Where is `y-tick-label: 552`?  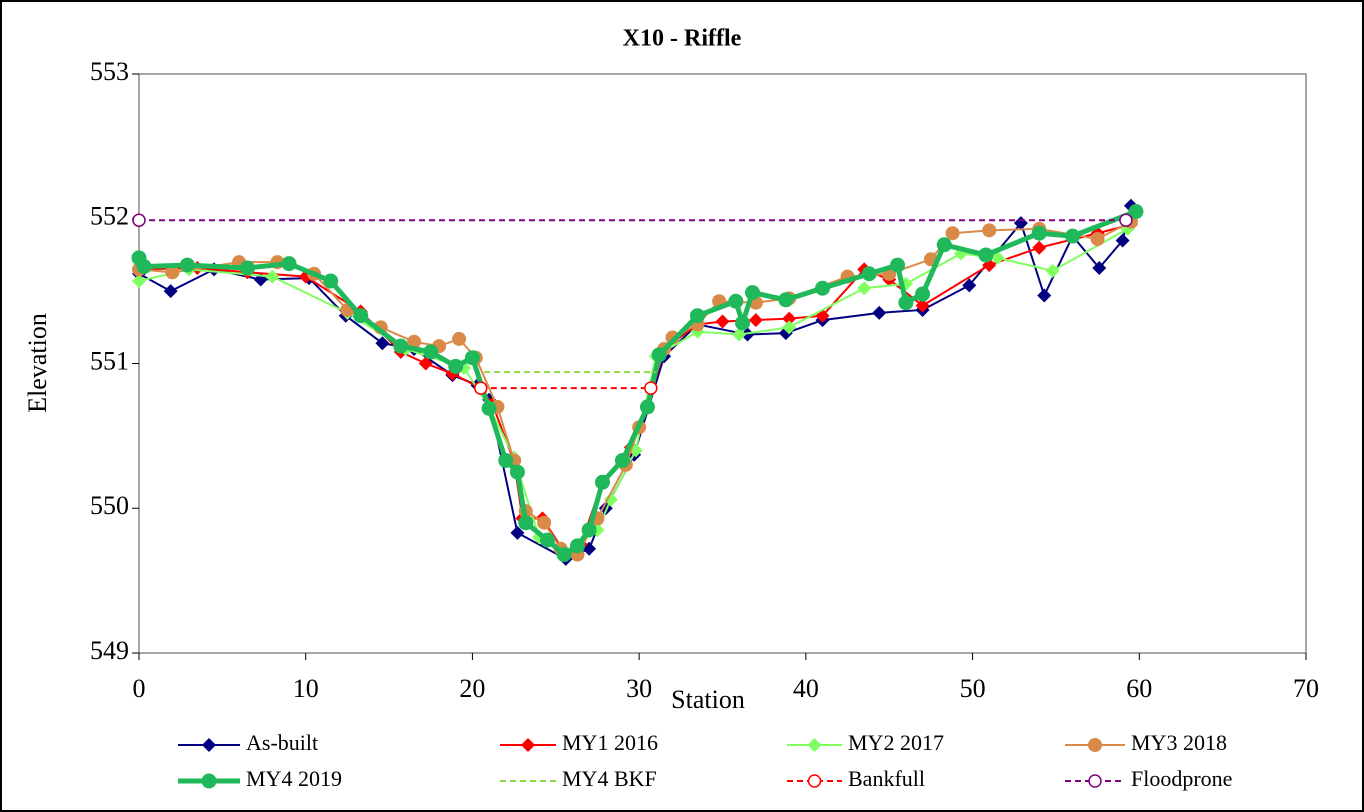 y-tick-label: 552 is located at coordinates (109, 216).